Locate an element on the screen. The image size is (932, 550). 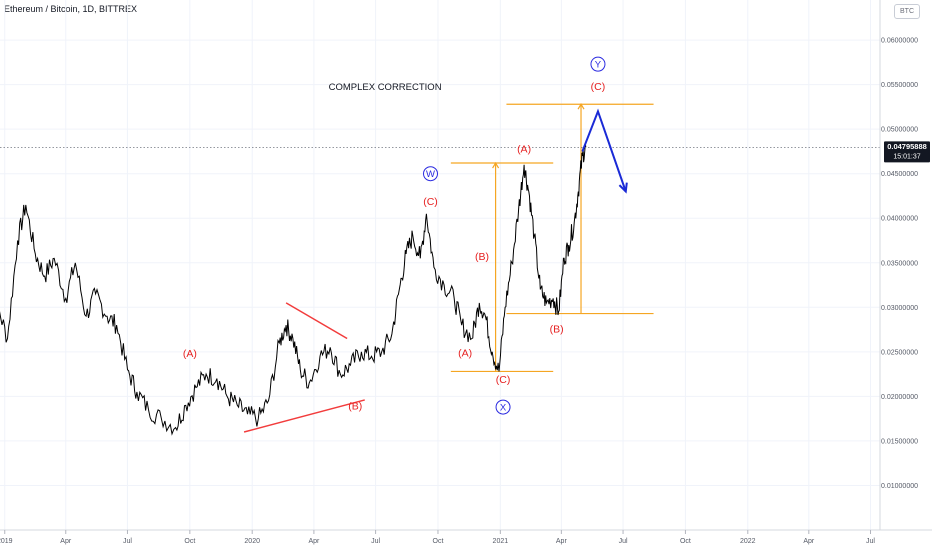
wave-circle-label: X is located at coordinates (503, 408).